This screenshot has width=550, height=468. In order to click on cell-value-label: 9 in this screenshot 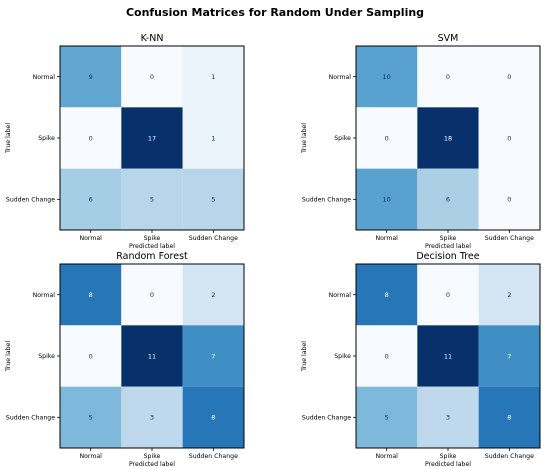, I will do `click(91, 77)`.